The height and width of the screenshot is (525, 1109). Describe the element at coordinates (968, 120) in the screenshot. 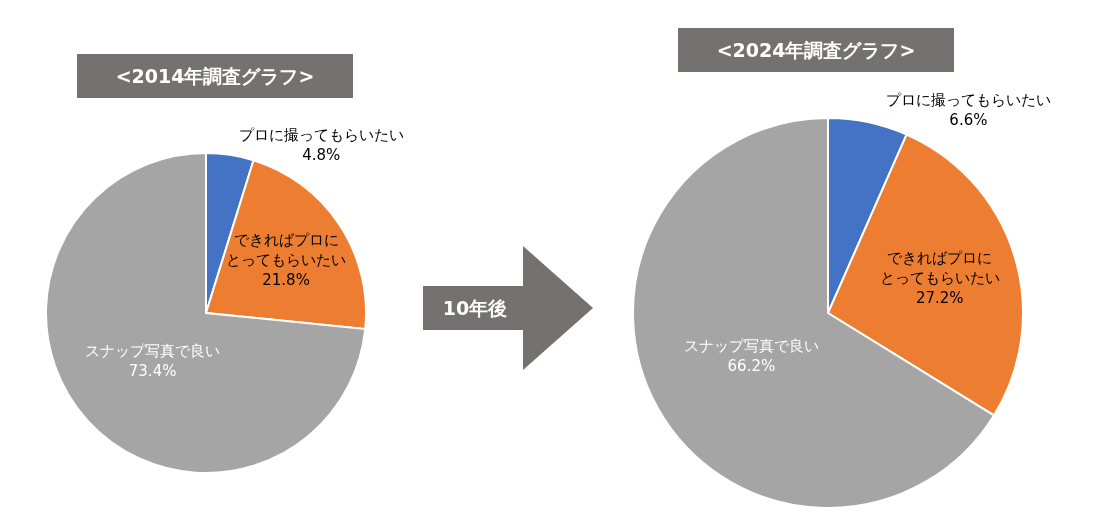

I see `data-label: 6.6%` at that location.